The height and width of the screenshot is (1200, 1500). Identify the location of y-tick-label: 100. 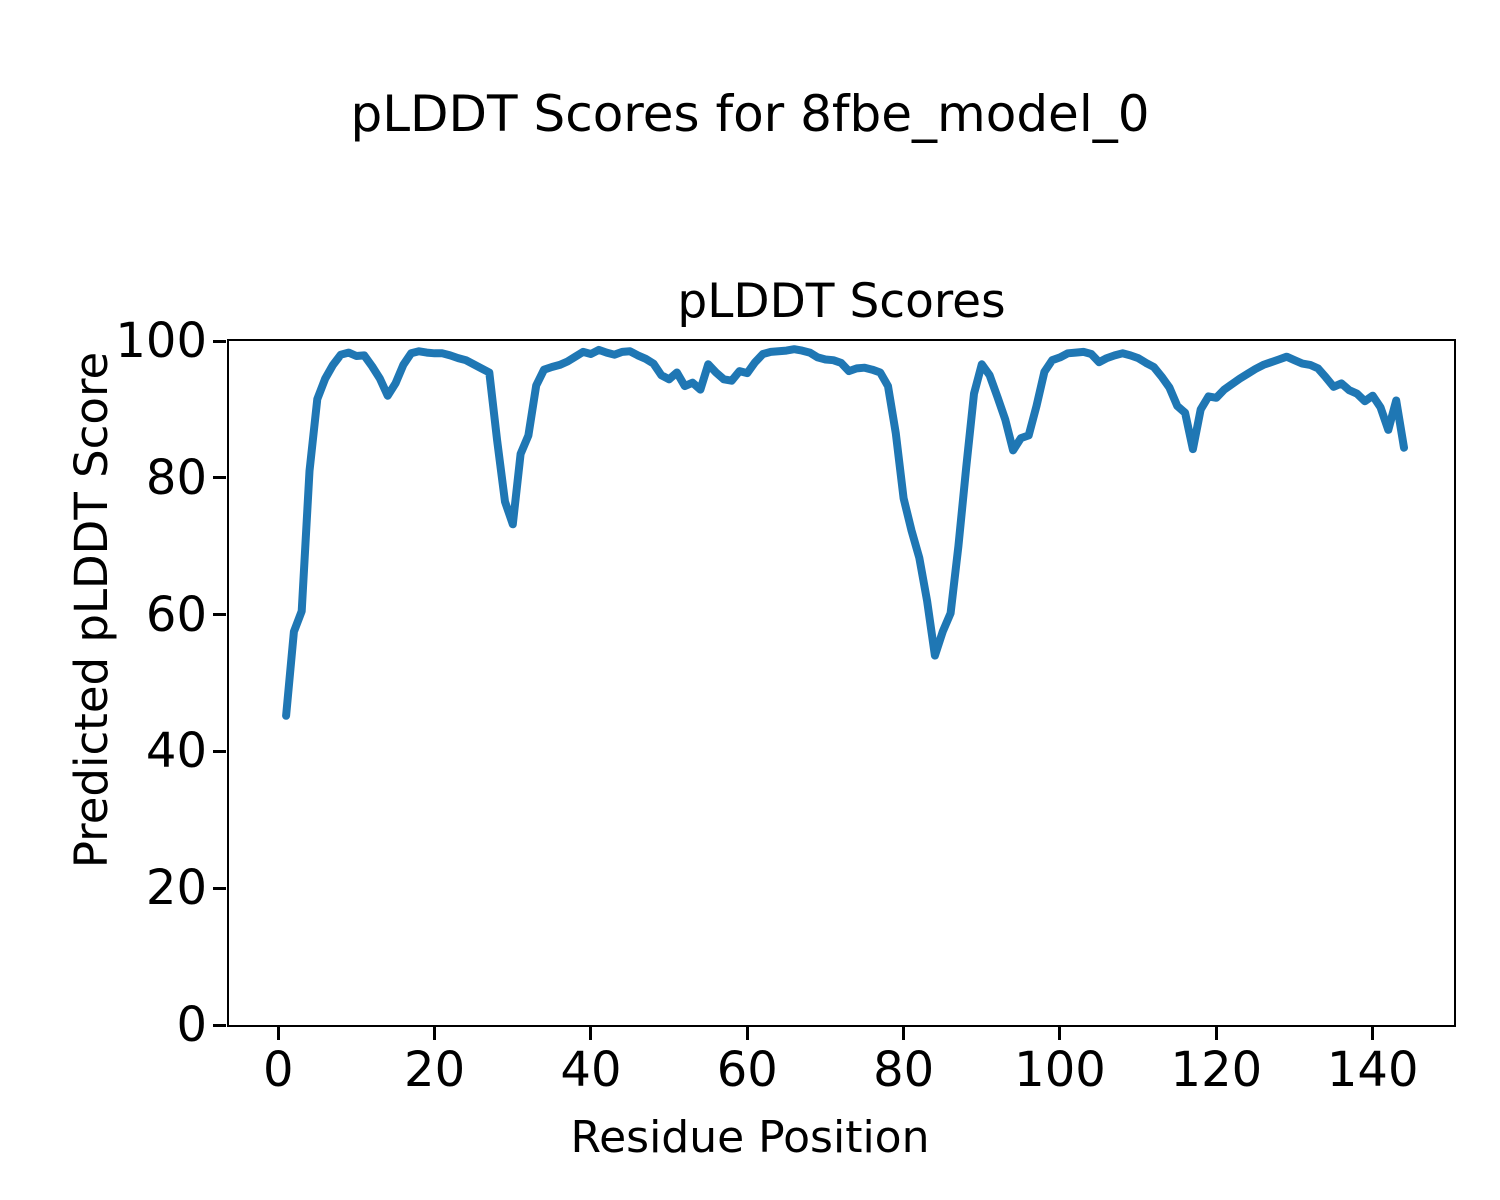
(161, 341).